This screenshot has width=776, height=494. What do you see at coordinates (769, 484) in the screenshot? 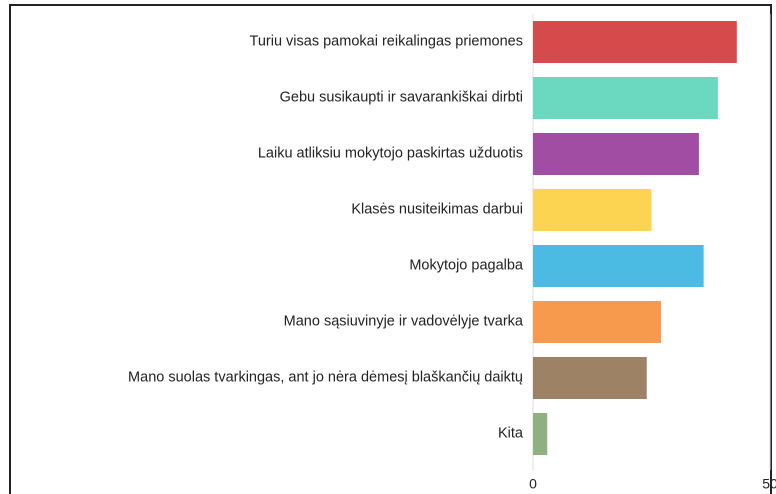
I see `x-tick-label: 50` at bounding box center [769, 484].